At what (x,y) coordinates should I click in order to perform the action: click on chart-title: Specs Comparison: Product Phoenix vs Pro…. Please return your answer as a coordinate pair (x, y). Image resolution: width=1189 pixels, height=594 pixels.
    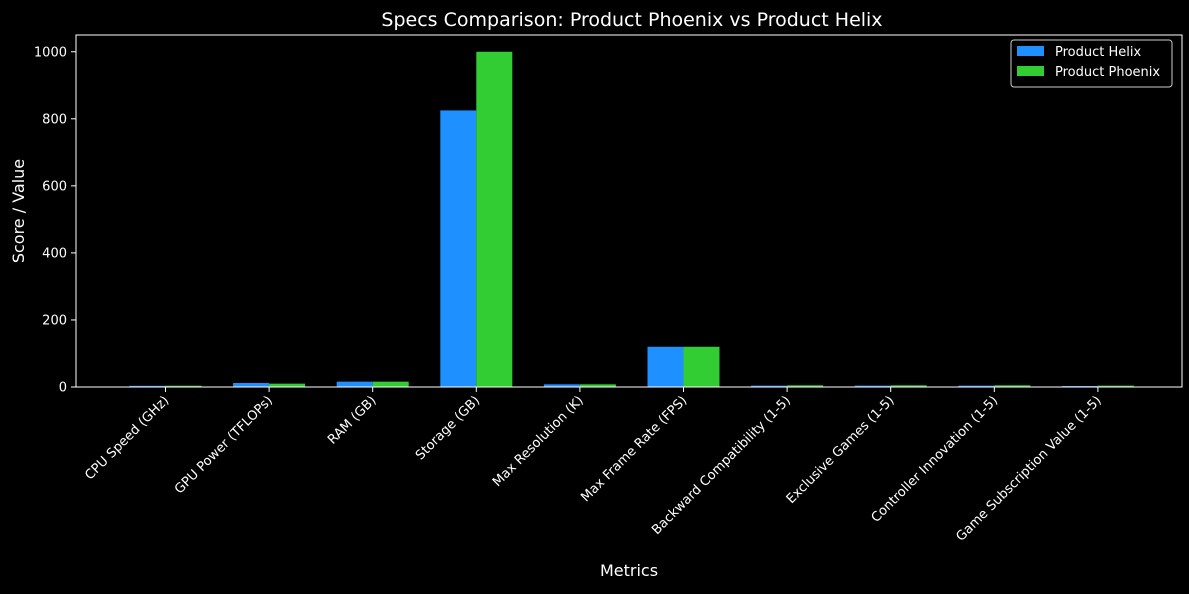
    Looking at the image, I should click on (631, 20).